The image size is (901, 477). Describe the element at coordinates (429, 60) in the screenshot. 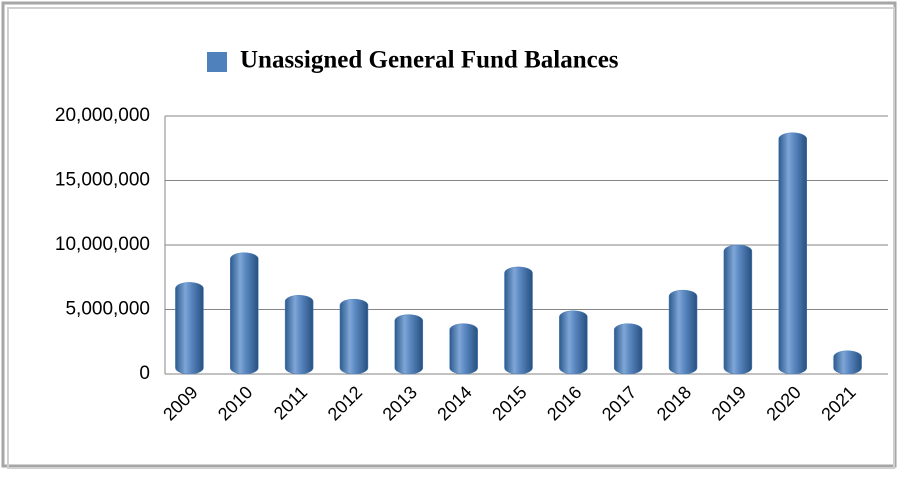

I see `legend-label: Unassigned General Fund Balances` at that location.